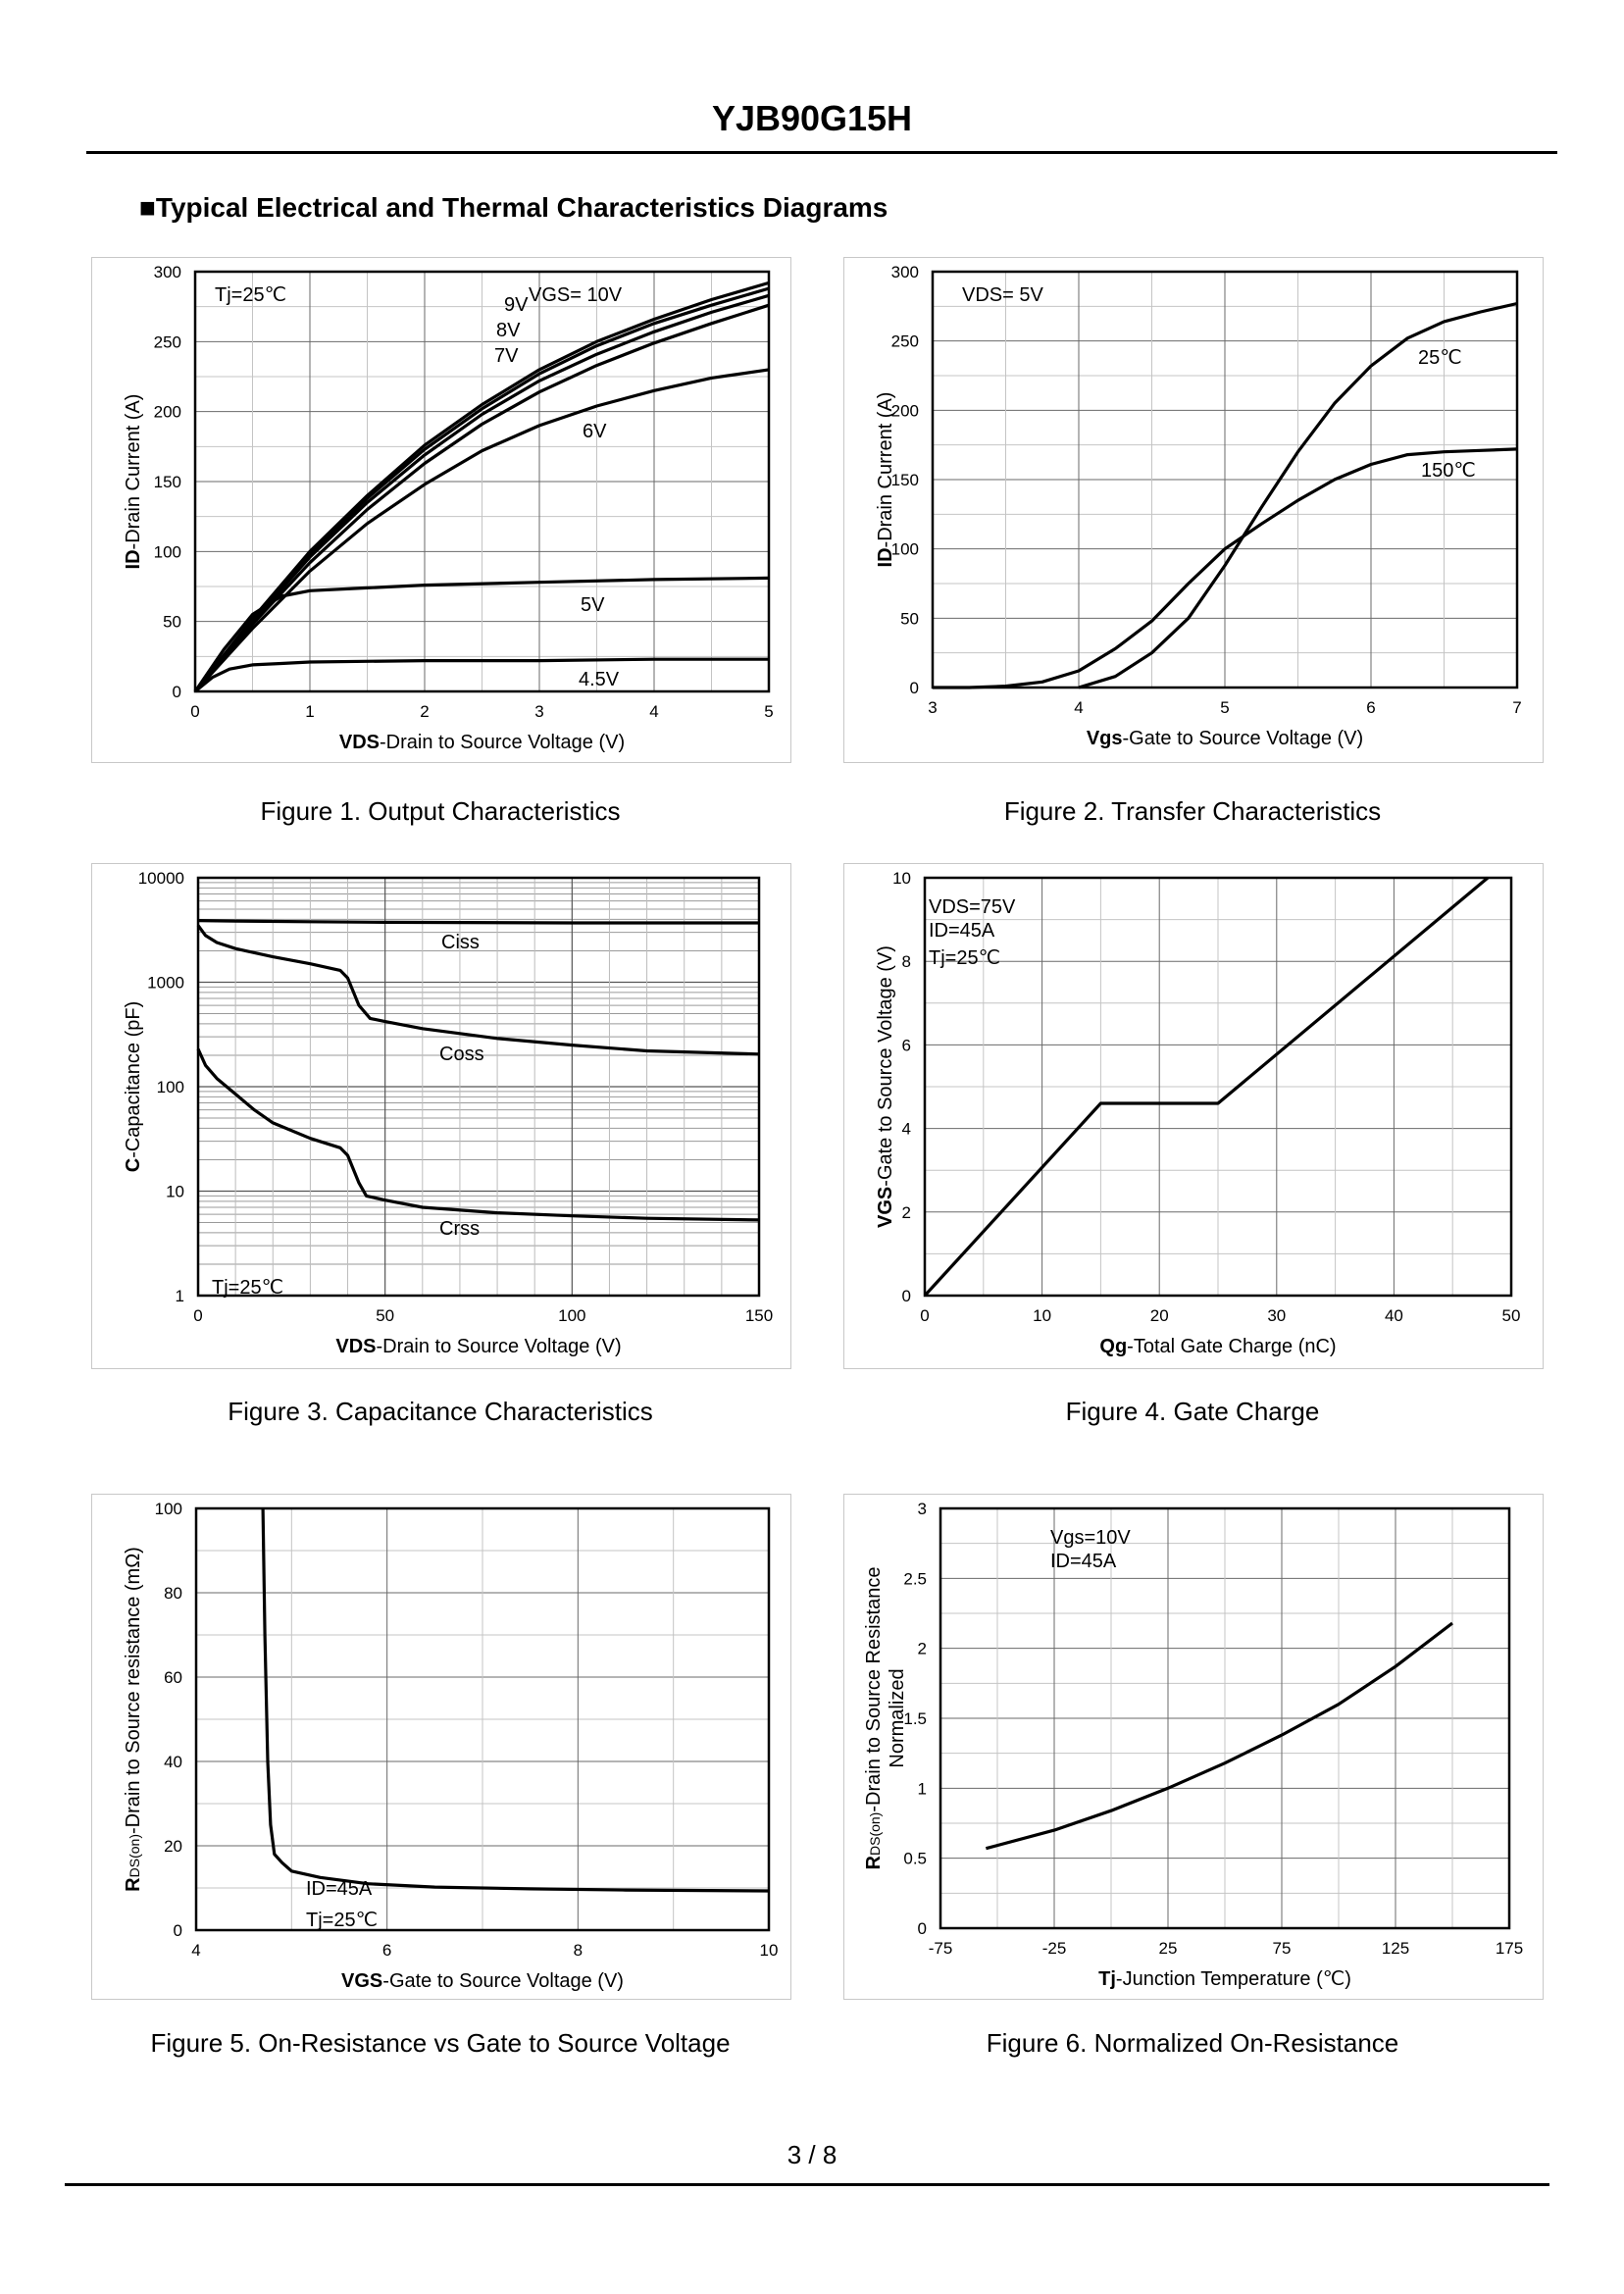 The height and width of the screenshot is (2294, 1624). Describe the element at coordinates (1370, 707) in the screenshot. I see `x-tick-label: 6` at that location.